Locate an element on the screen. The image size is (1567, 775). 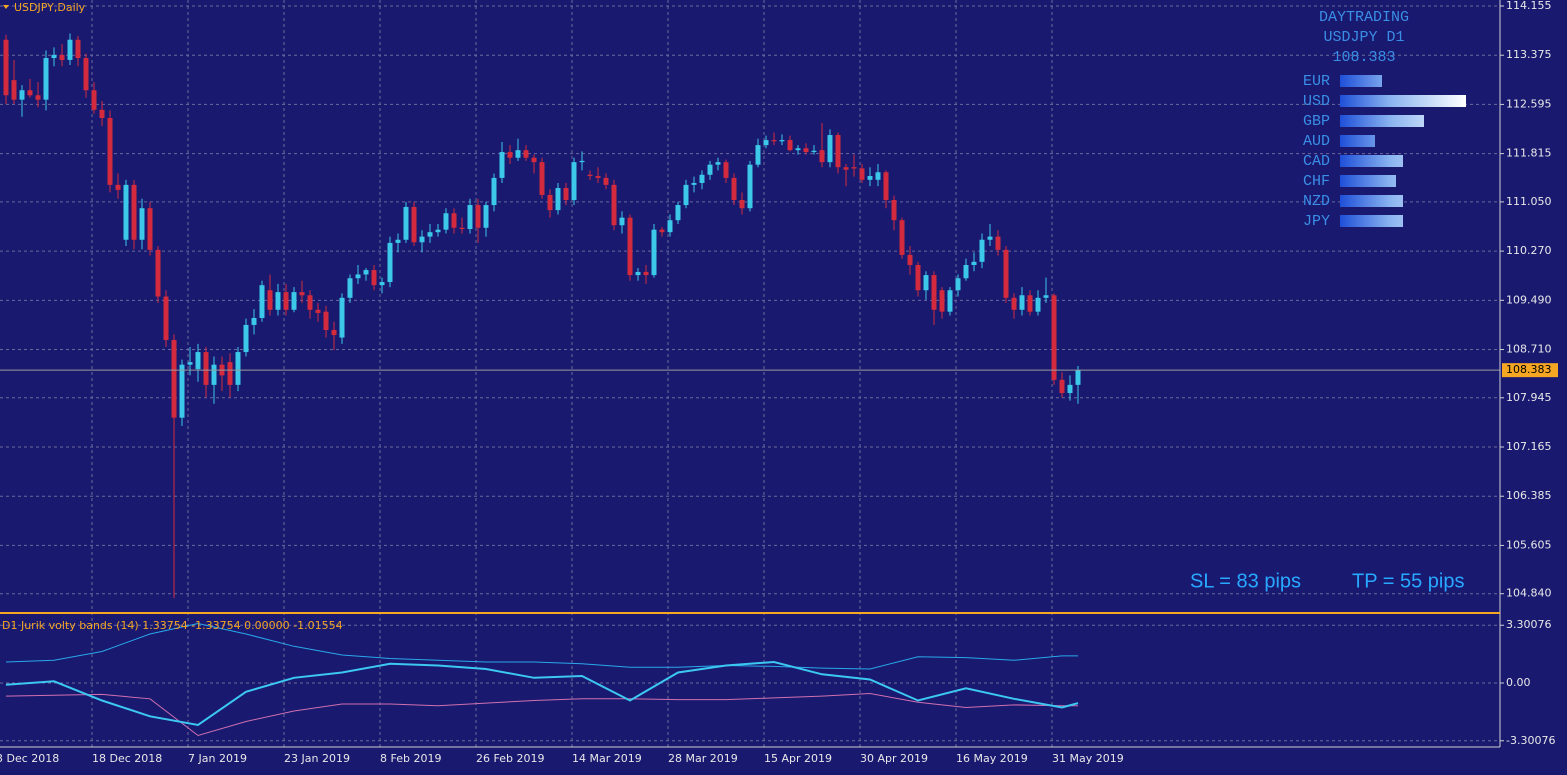
currency-name: CAD is located at coordinates (1316, 161).